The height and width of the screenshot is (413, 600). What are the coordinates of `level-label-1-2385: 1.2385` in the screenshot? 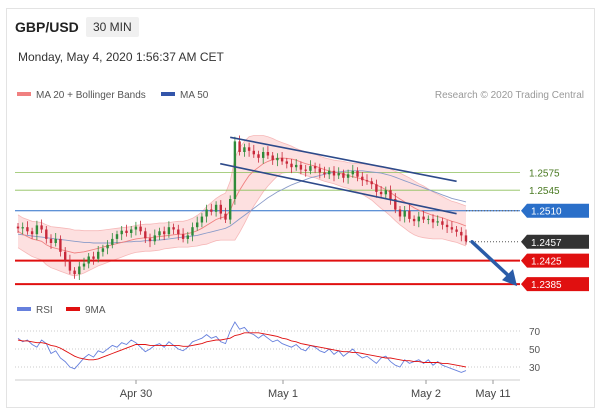 It's located at (546, 285).